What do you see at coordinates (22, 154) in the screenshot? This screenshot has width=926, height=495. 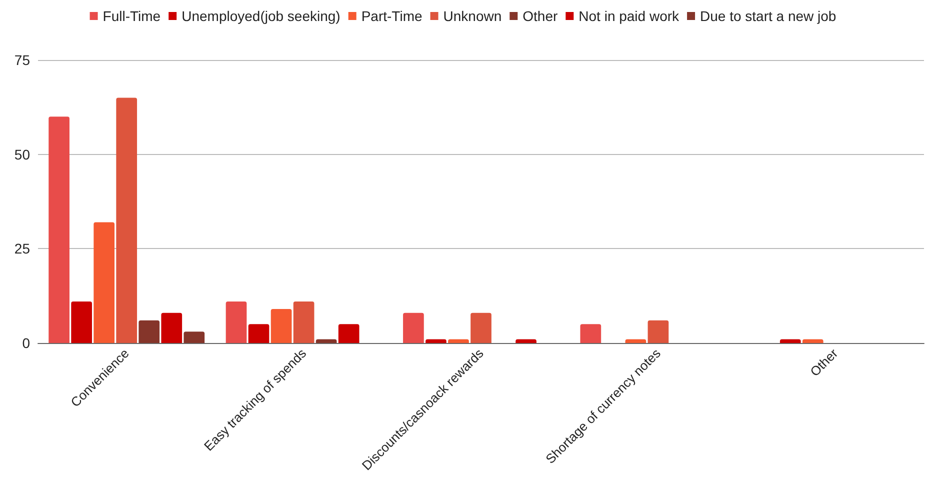 I see `y-tick-label: 50` at bounding box center [22, 154].